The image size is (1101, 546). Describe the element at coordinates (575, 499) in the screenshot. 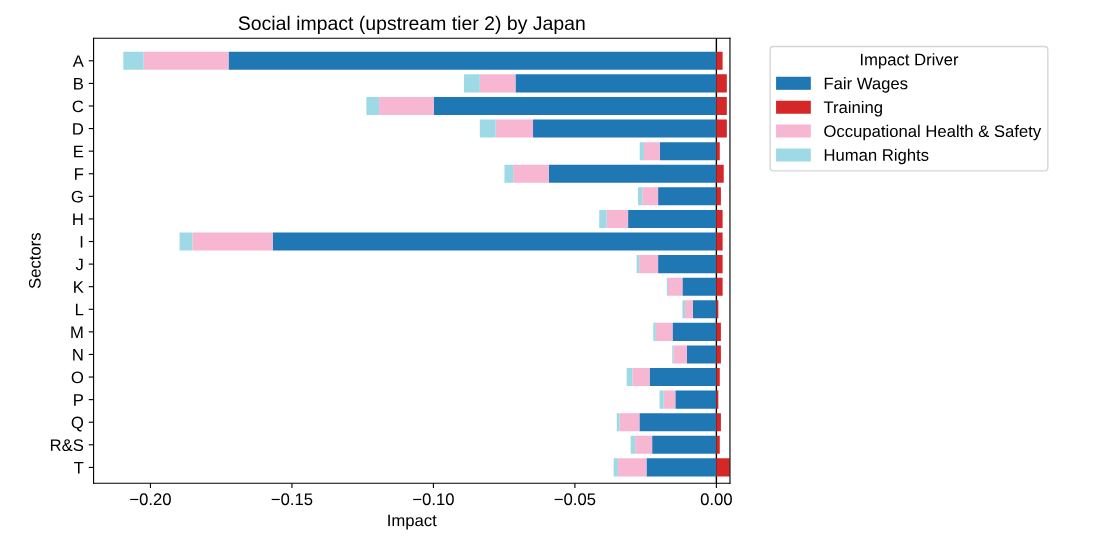

I see `x-tick-label: −0.05` at that location.